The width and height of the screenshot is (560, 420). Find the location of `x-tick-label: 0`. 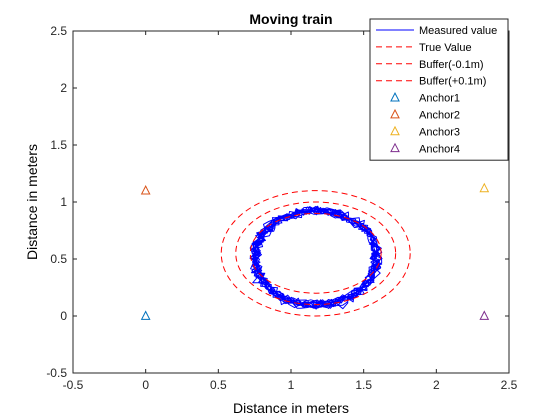

x-tick-label: 0 is located at coordinates (145, 385).